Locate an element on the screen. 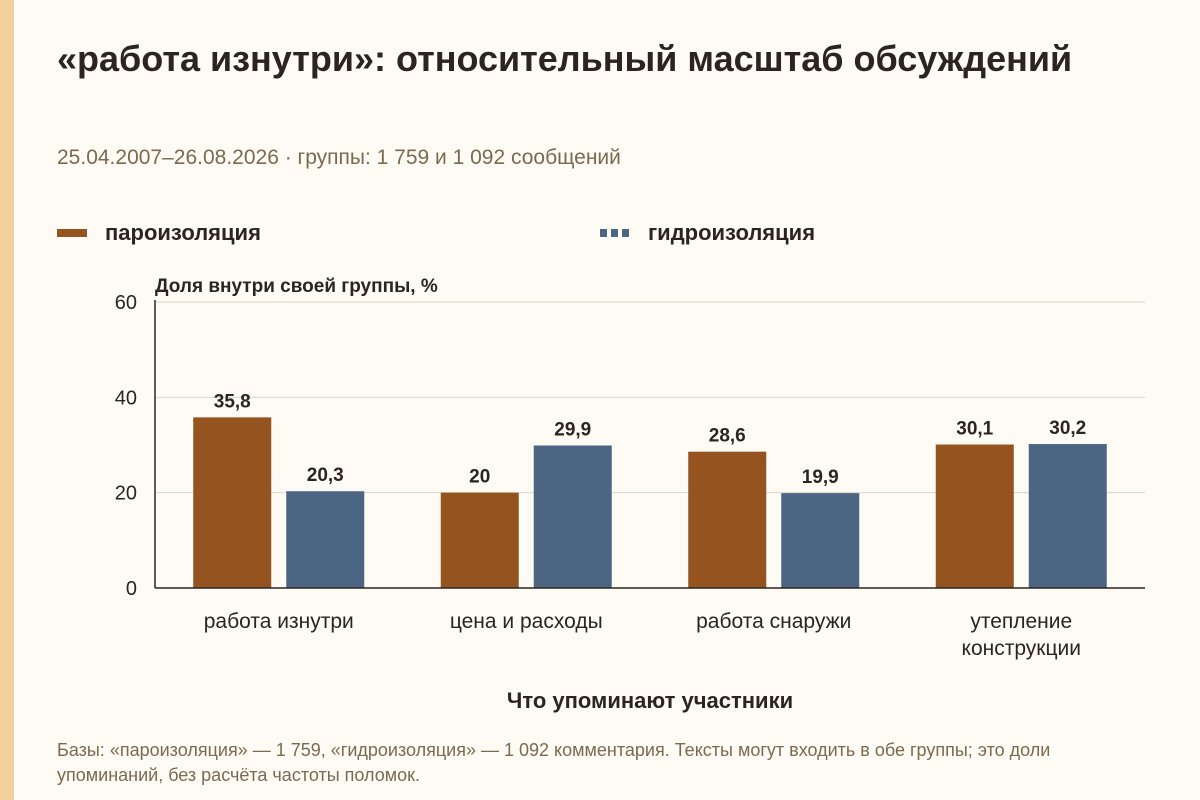  y-tick-label: 60 is located at coordinates (126, 303).